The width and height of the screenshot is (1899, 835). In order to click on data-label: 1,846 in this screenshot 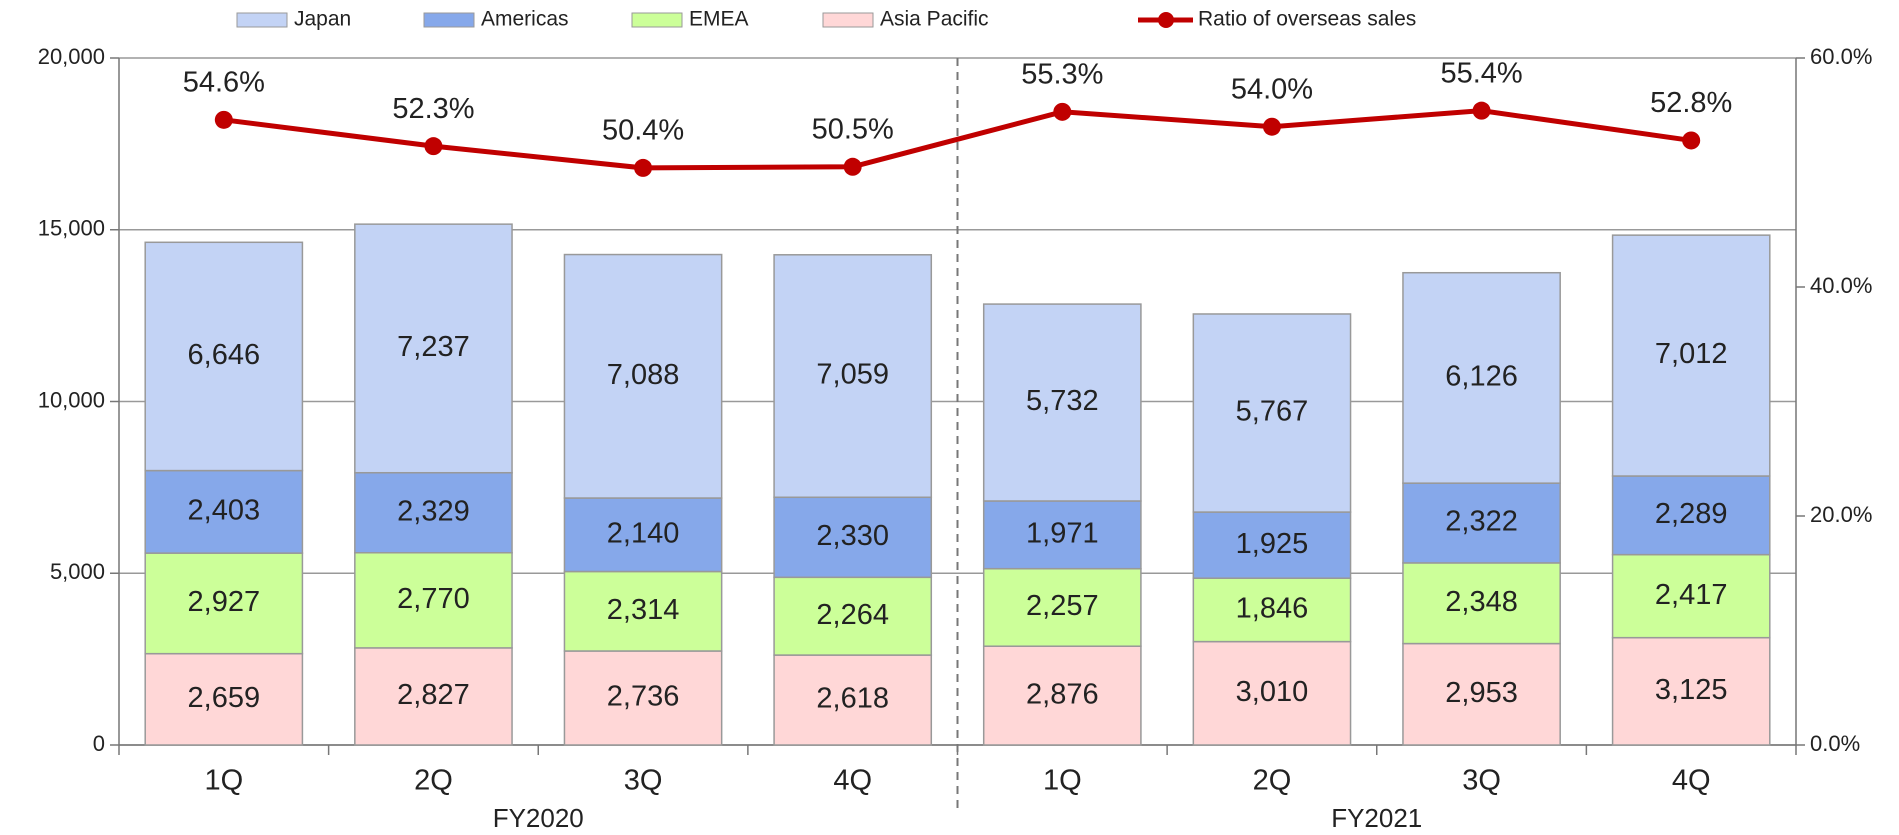, I will do `click(1272, 609)`.